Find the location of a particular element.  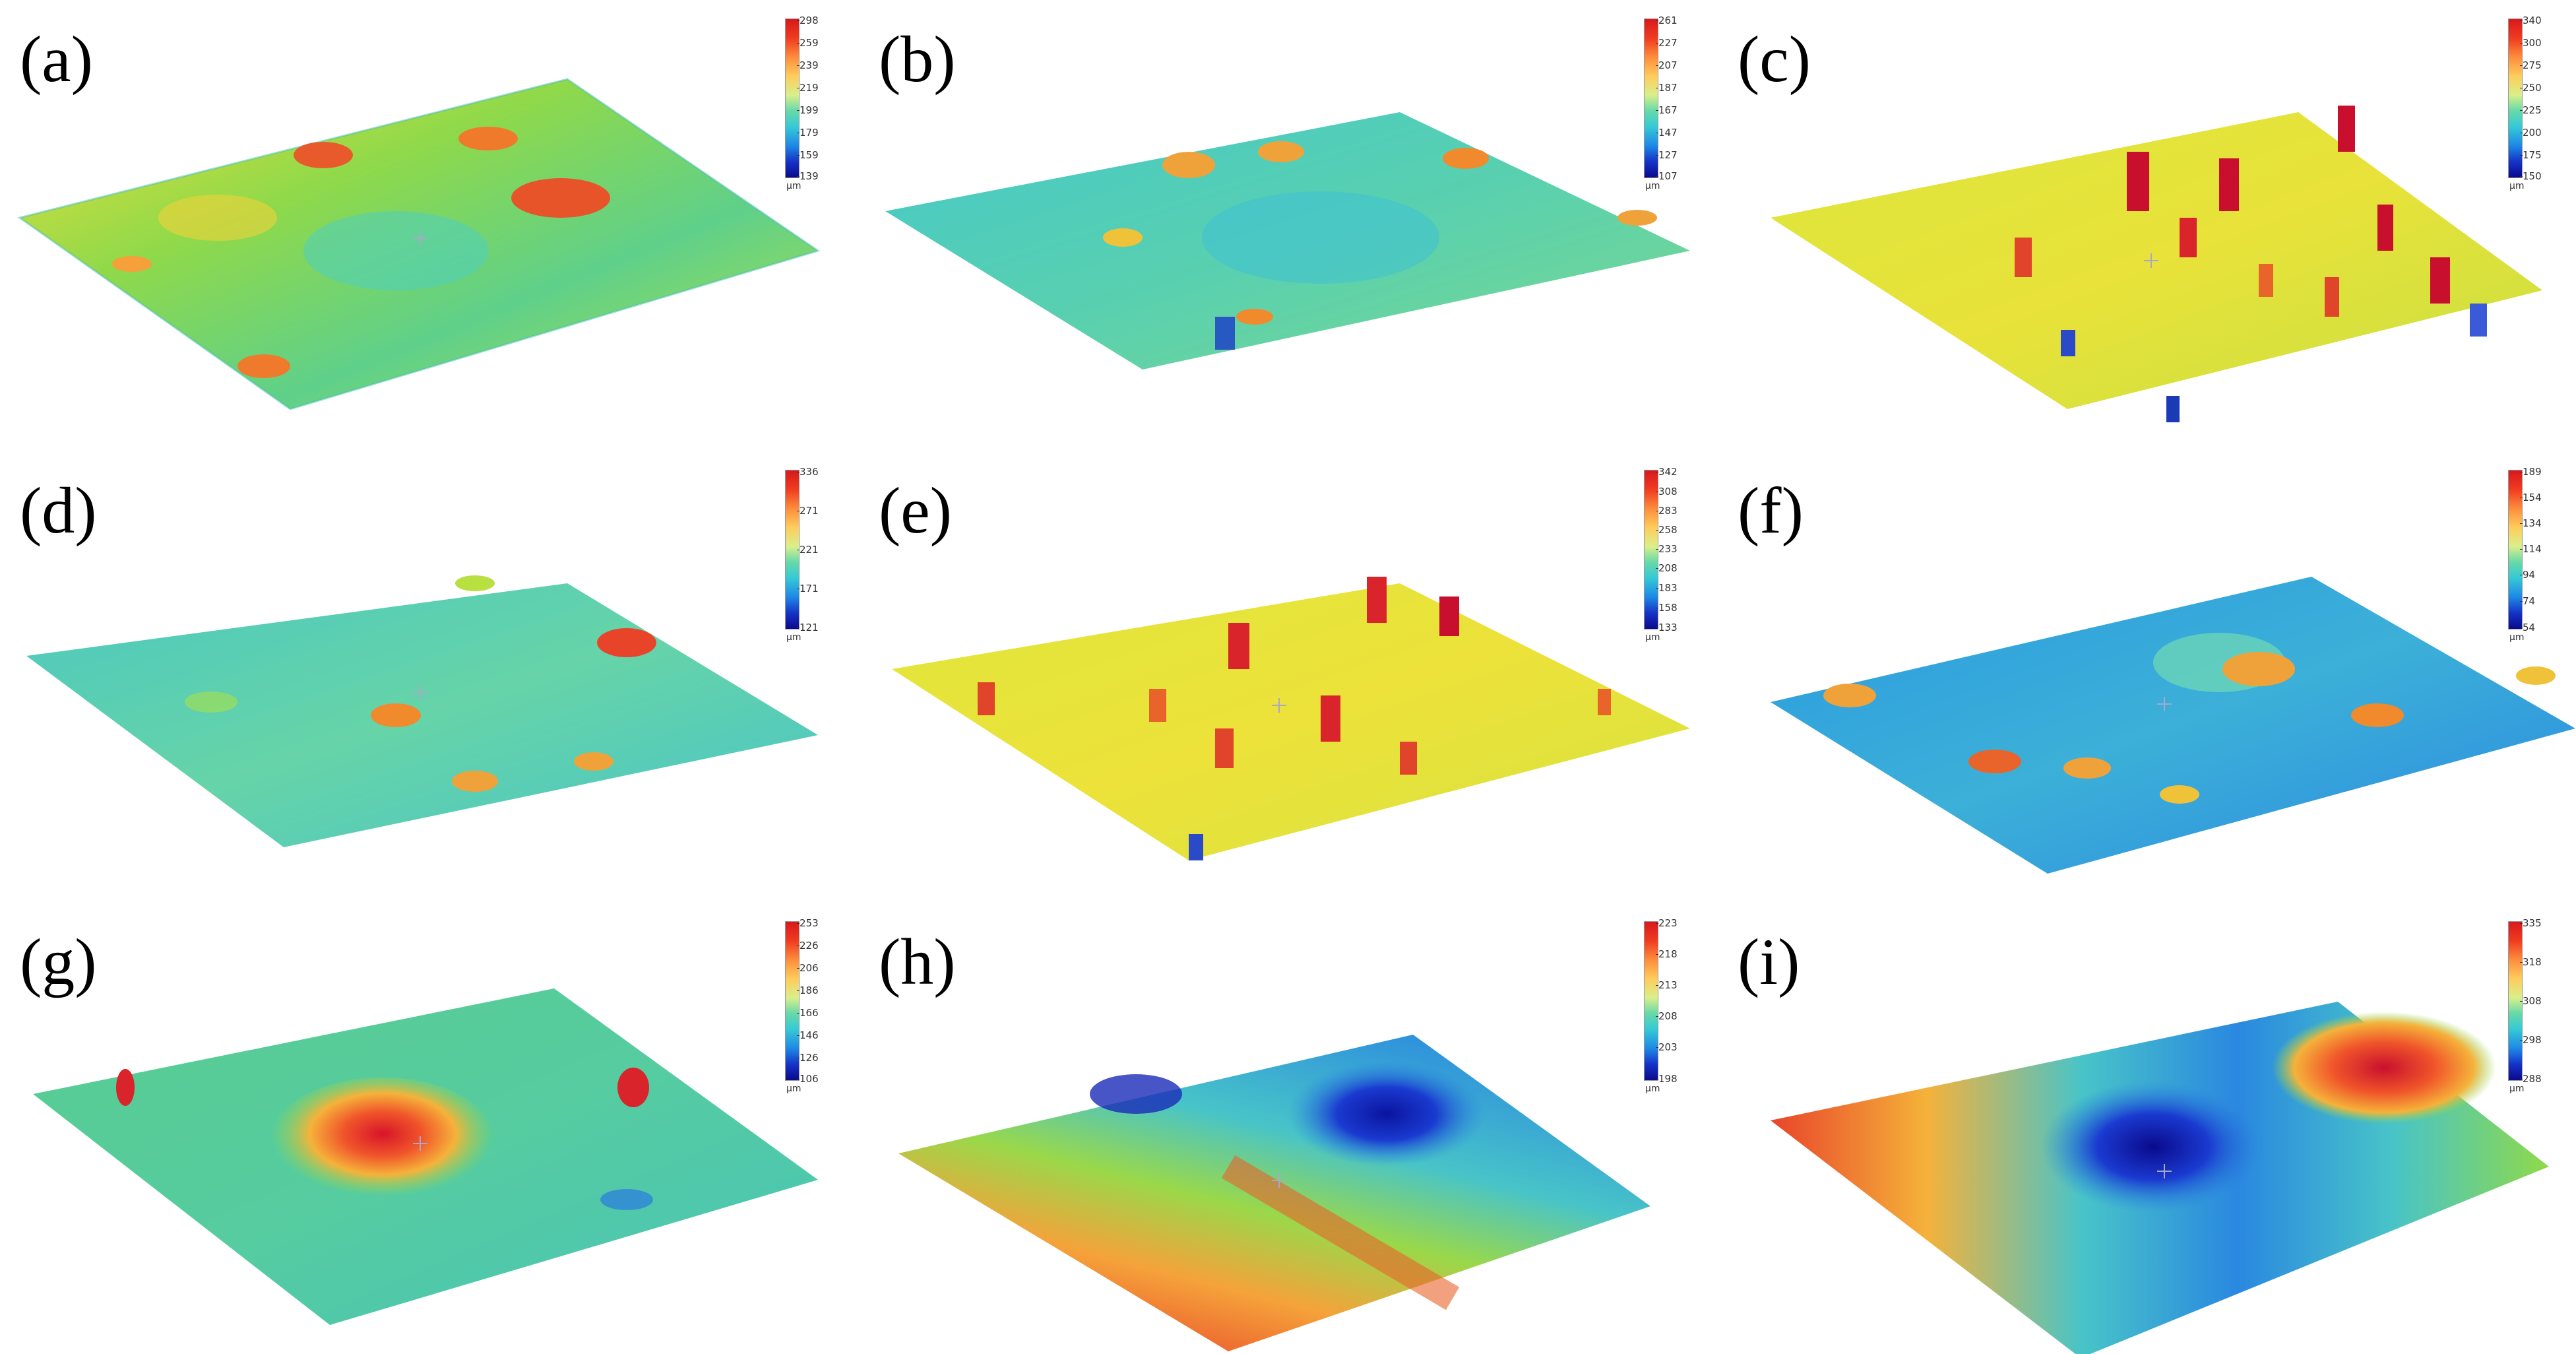

colorbar-tick: 298 is located at coordinates (808, 20).